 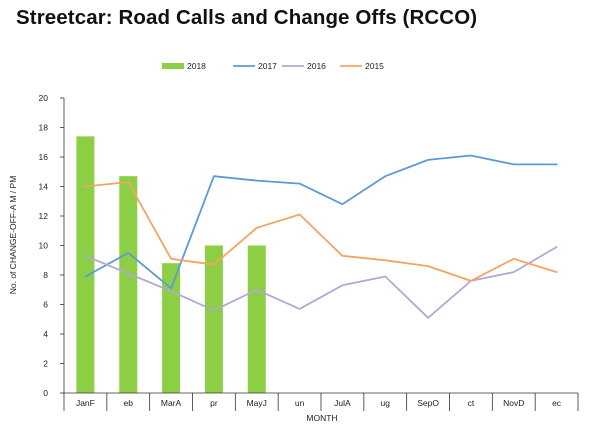 What do you see at coordinates (45, 334) in the screenshot?
I see `y-tick-label: 4` at bounding box center [45, 334].